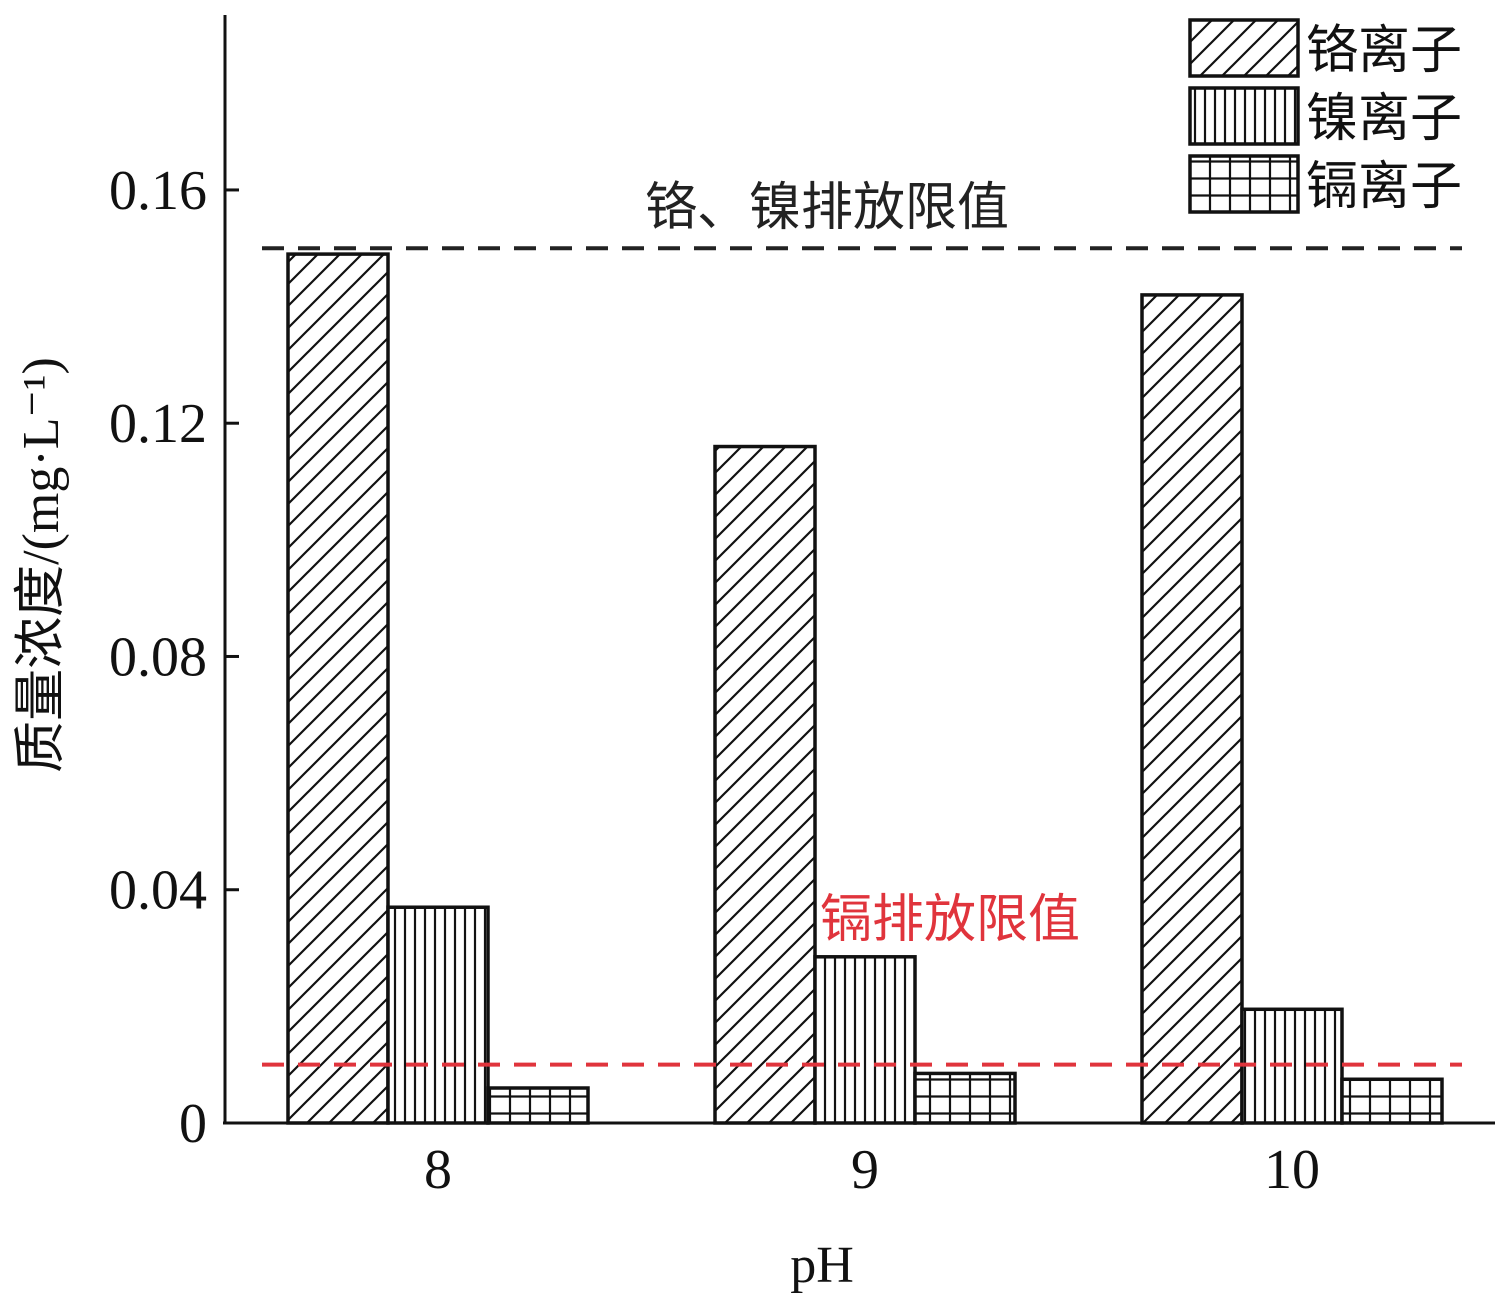 This screenshot has width=1512, height=1299. I want to click on y-tick-label: 0, so click(193, 1124).